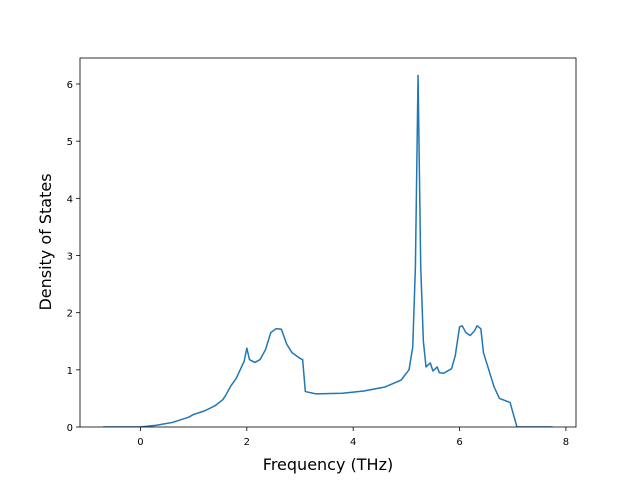 Image resolution: width=640 pixels, height=480 pixels. Describe the element at coordinates (70, 85) in the screenshot. I see `y-tick-label: 6` at that location.